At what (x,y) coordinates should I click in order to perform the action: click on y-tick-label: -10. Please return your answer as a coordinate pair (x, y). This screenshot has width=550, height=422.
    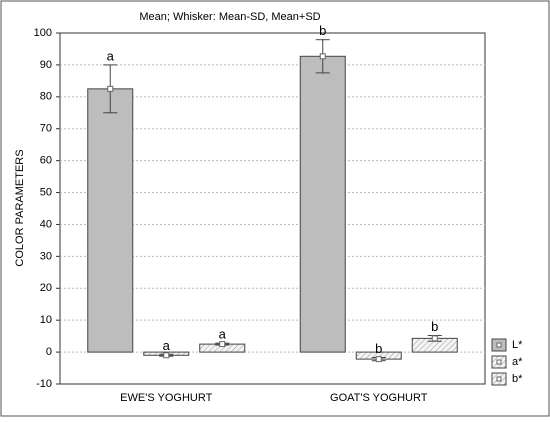
    Looking at the image, I should click on (44, 384).